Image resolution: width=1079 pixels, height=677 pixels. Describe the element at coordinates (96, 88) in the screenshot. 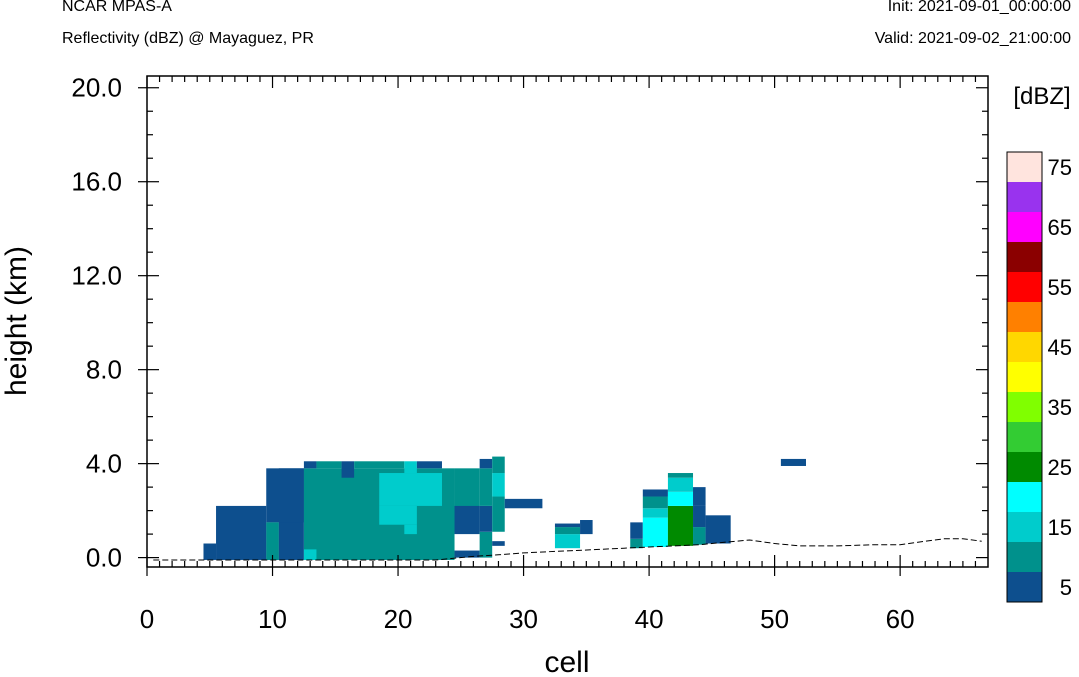

I see `y-tick-label: 20.0` at that location.